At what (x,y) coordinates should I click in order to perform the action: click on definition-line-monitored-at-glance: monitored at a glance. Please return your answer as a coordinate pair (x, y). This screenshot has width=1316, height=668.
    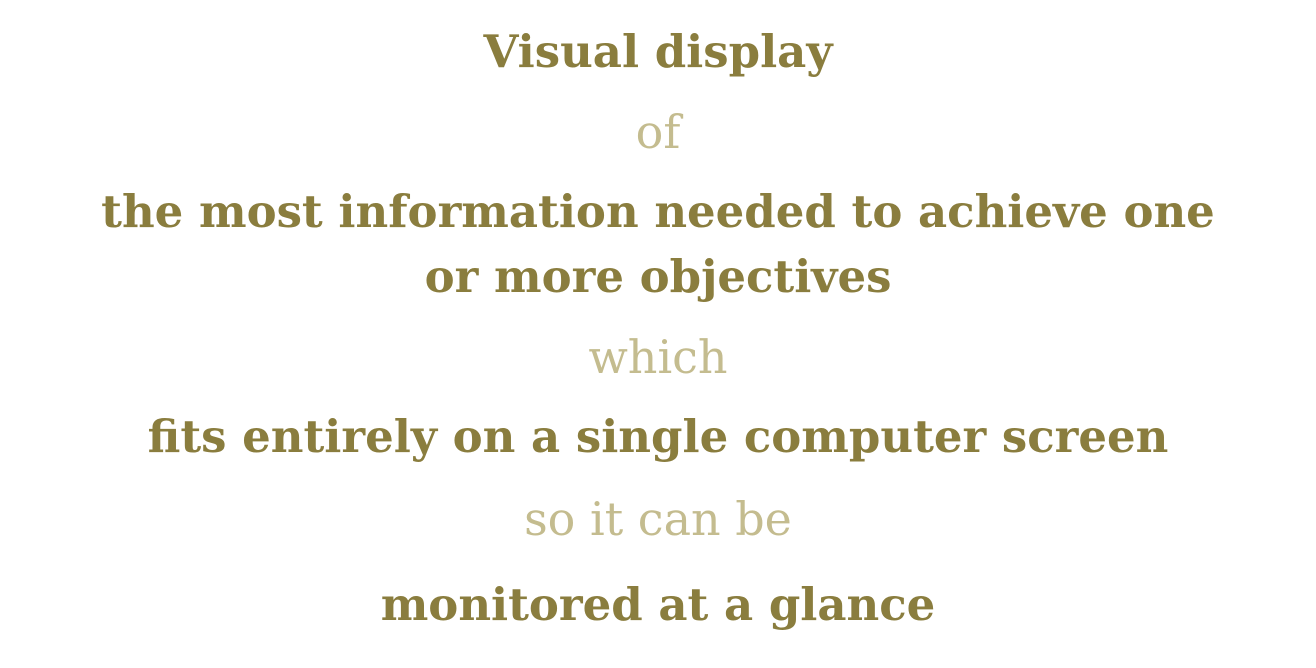
    Looking at the image, I should click on (658, 604).